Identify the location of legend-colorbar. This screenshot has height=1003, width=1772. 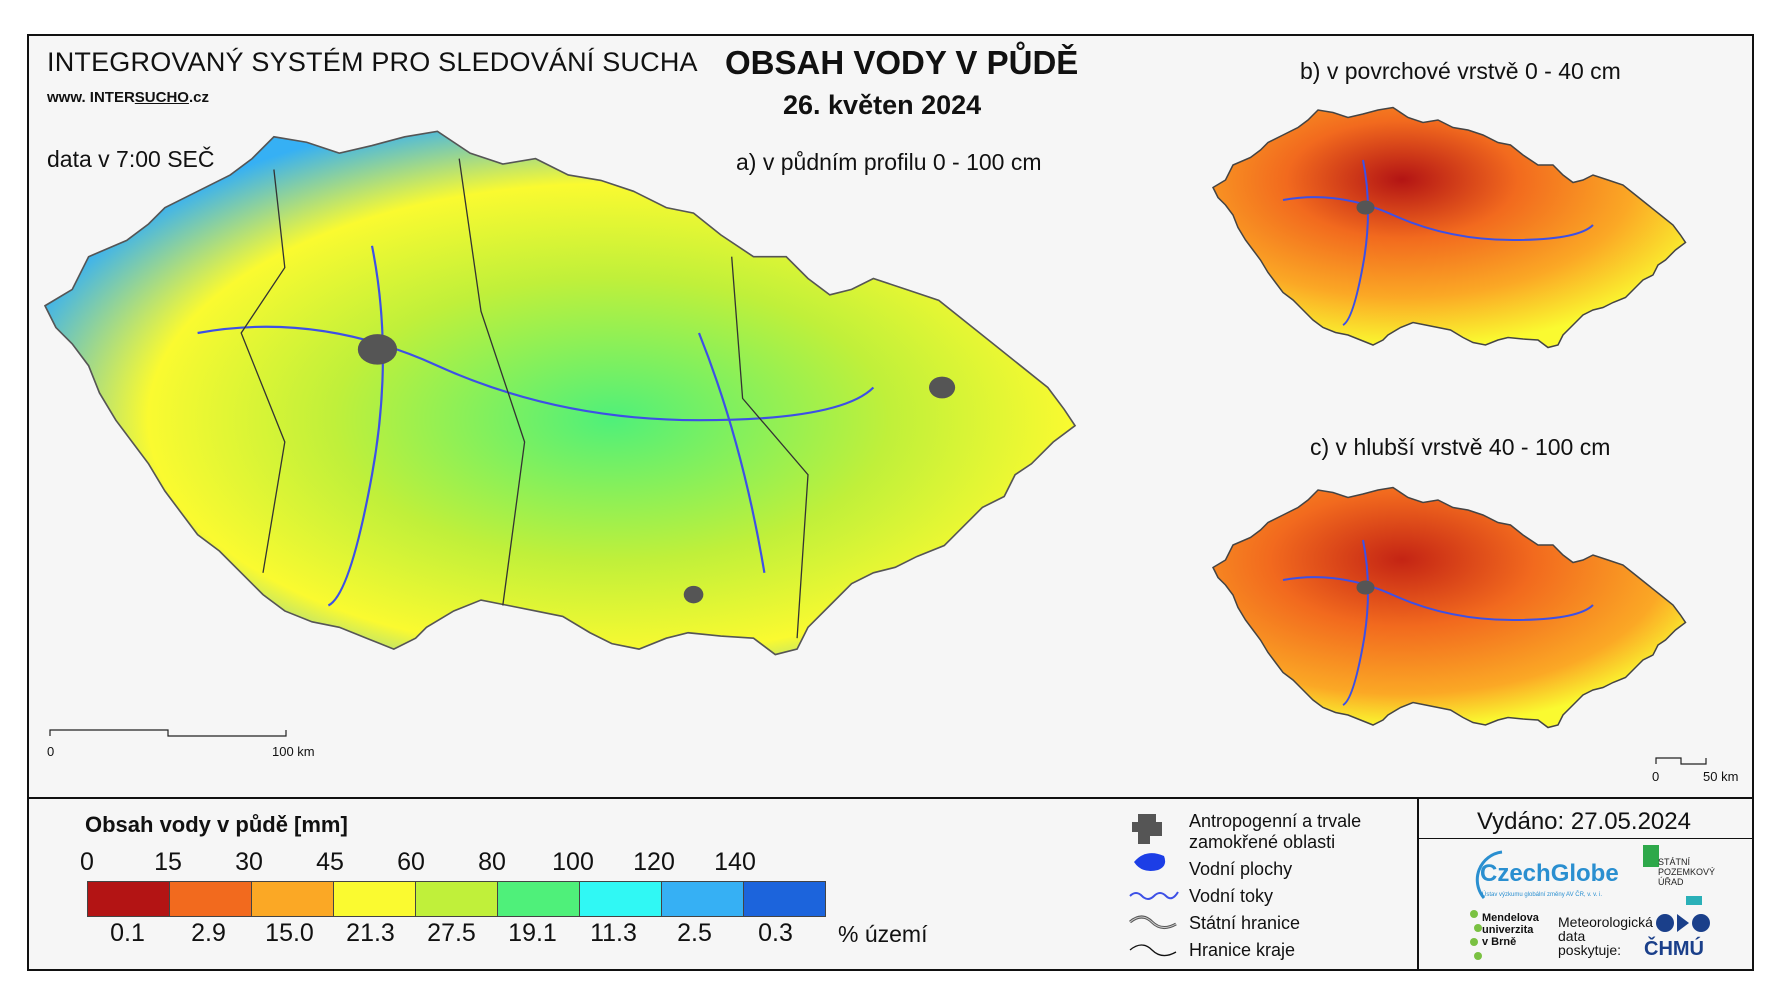
(456, 899).